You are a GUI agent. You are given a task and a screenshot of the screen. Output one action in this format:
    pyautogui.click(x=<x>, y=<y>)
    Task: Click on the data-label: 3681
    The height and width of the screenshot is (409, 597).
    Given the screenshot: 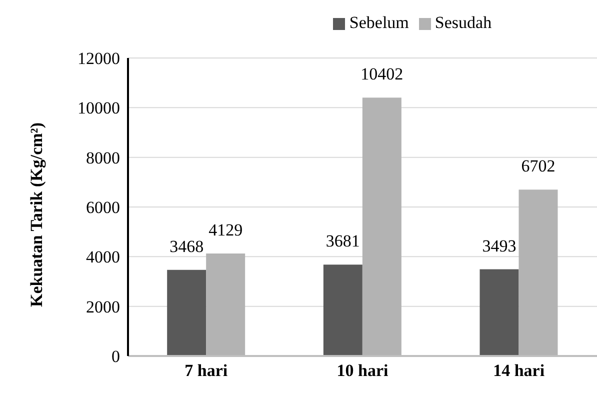 What is the action you would take?
    pyautogui.click(x=343, y=241)
    